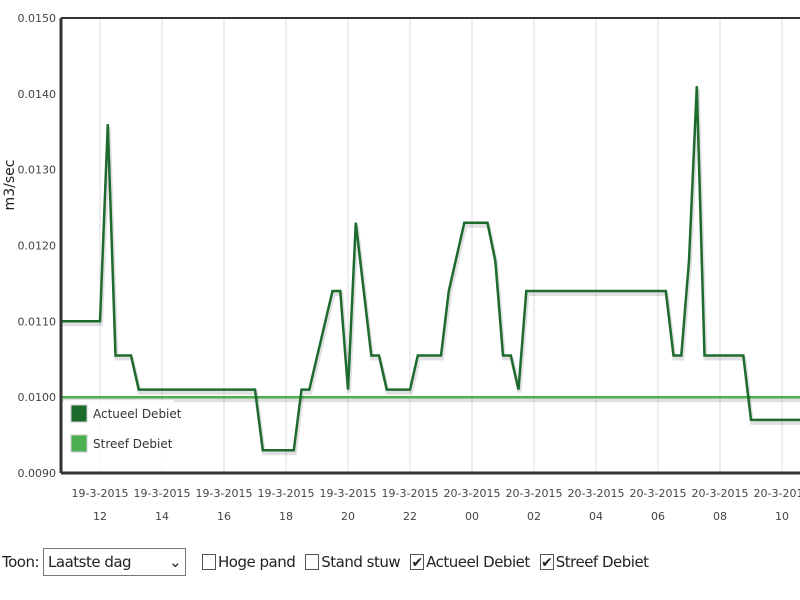 Image resolution: width=800 pixels, height=600 pixels. What do you see at coordinates (257, 562) in the screenshot?
I see `checkbox-label: Hoge pand` at bounding box center [257, 562].